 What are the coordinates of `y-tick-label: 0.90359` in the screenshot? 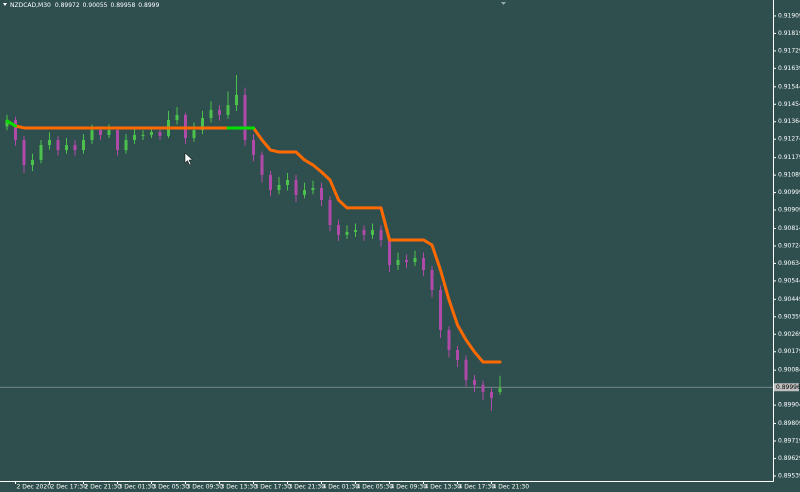 It's located at (789, 316).